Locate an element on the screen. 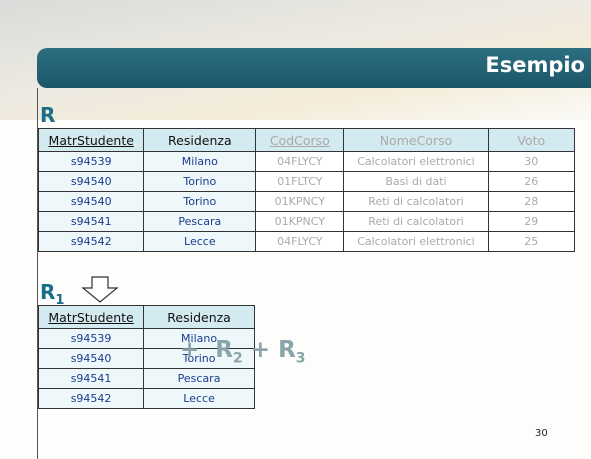 This screenshot has height=459, width=591. subscript: 3 is located at coordinates (300, 358).